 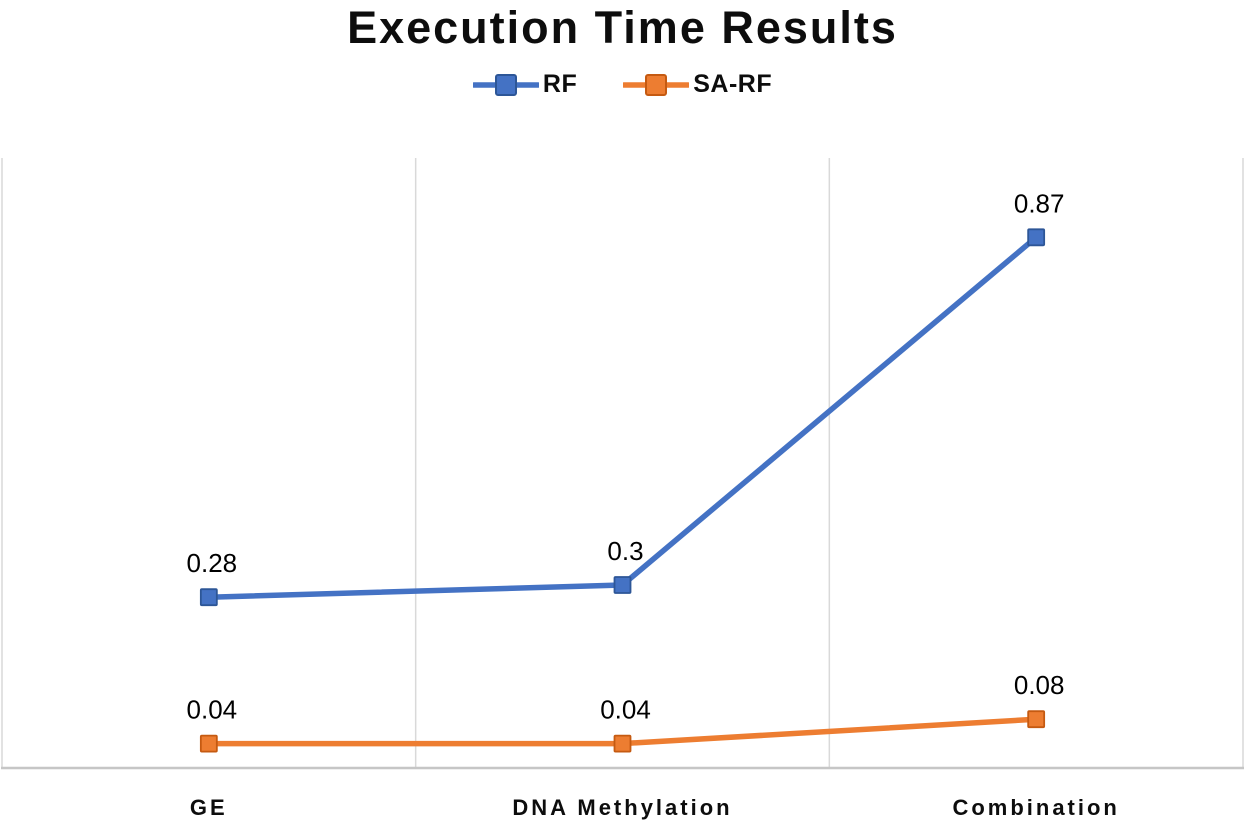 What do you see at coordinates (505, 84) in the screenshot?
I see `rf-line-marker-icon` at bounding box center [505, 84].